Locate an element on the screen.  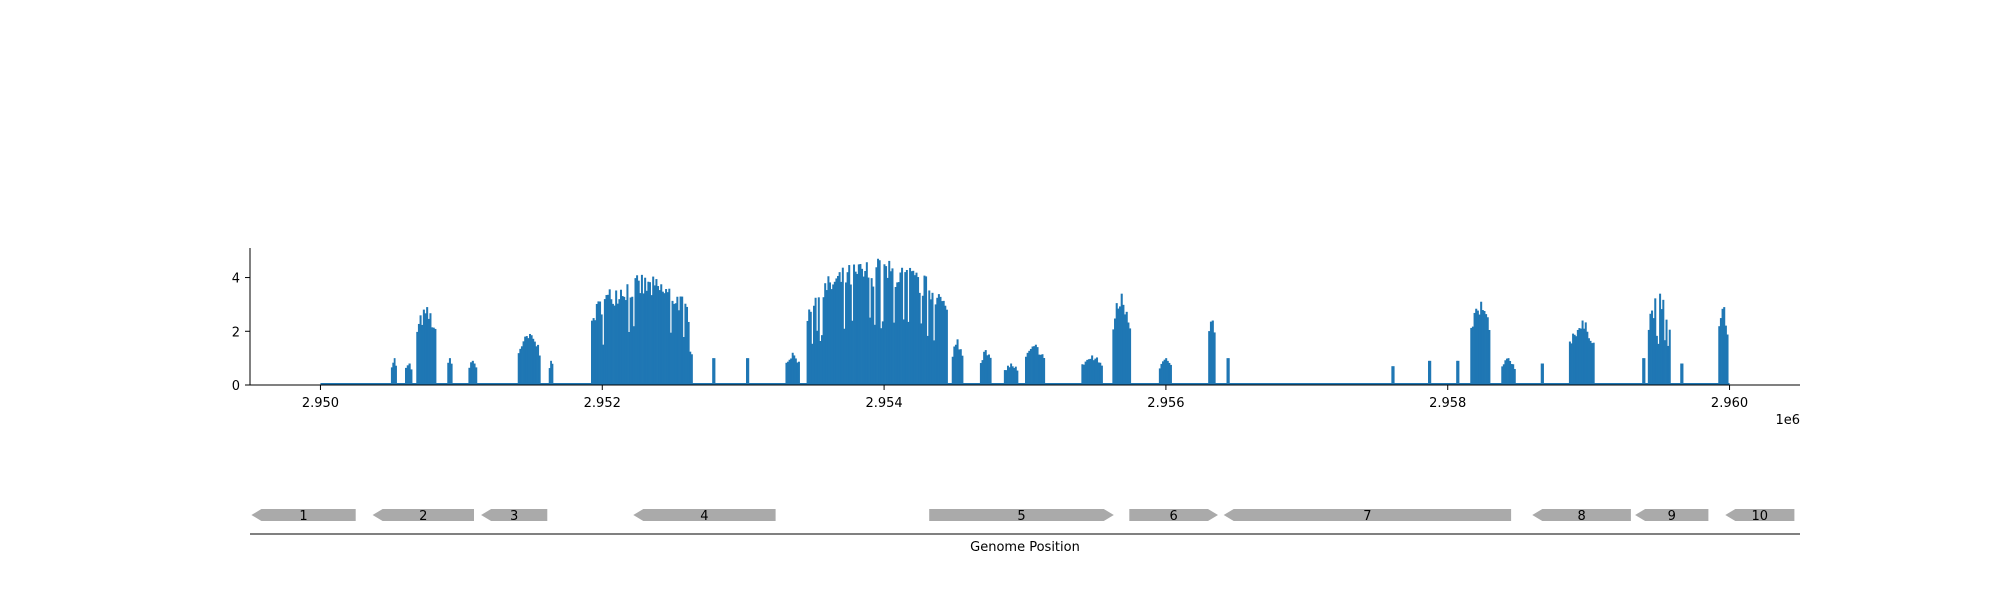
gene-label: 4 is located at coordinates (704, 516).